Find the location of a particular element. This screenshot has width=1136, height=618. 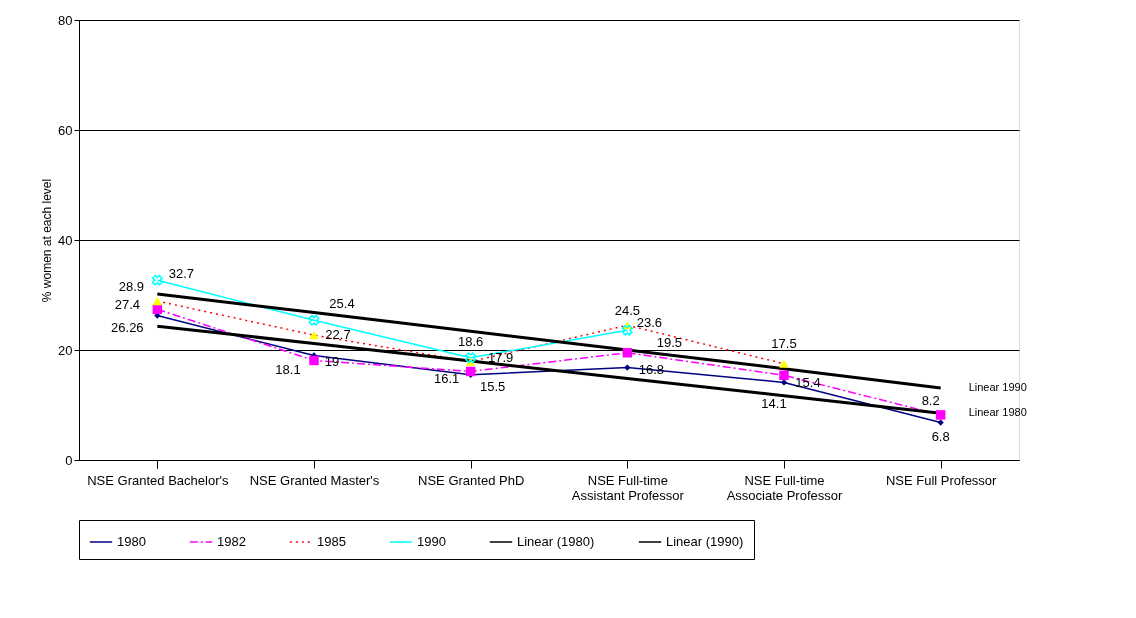

data-label: 14.1 is located at coordinates (774, 404).